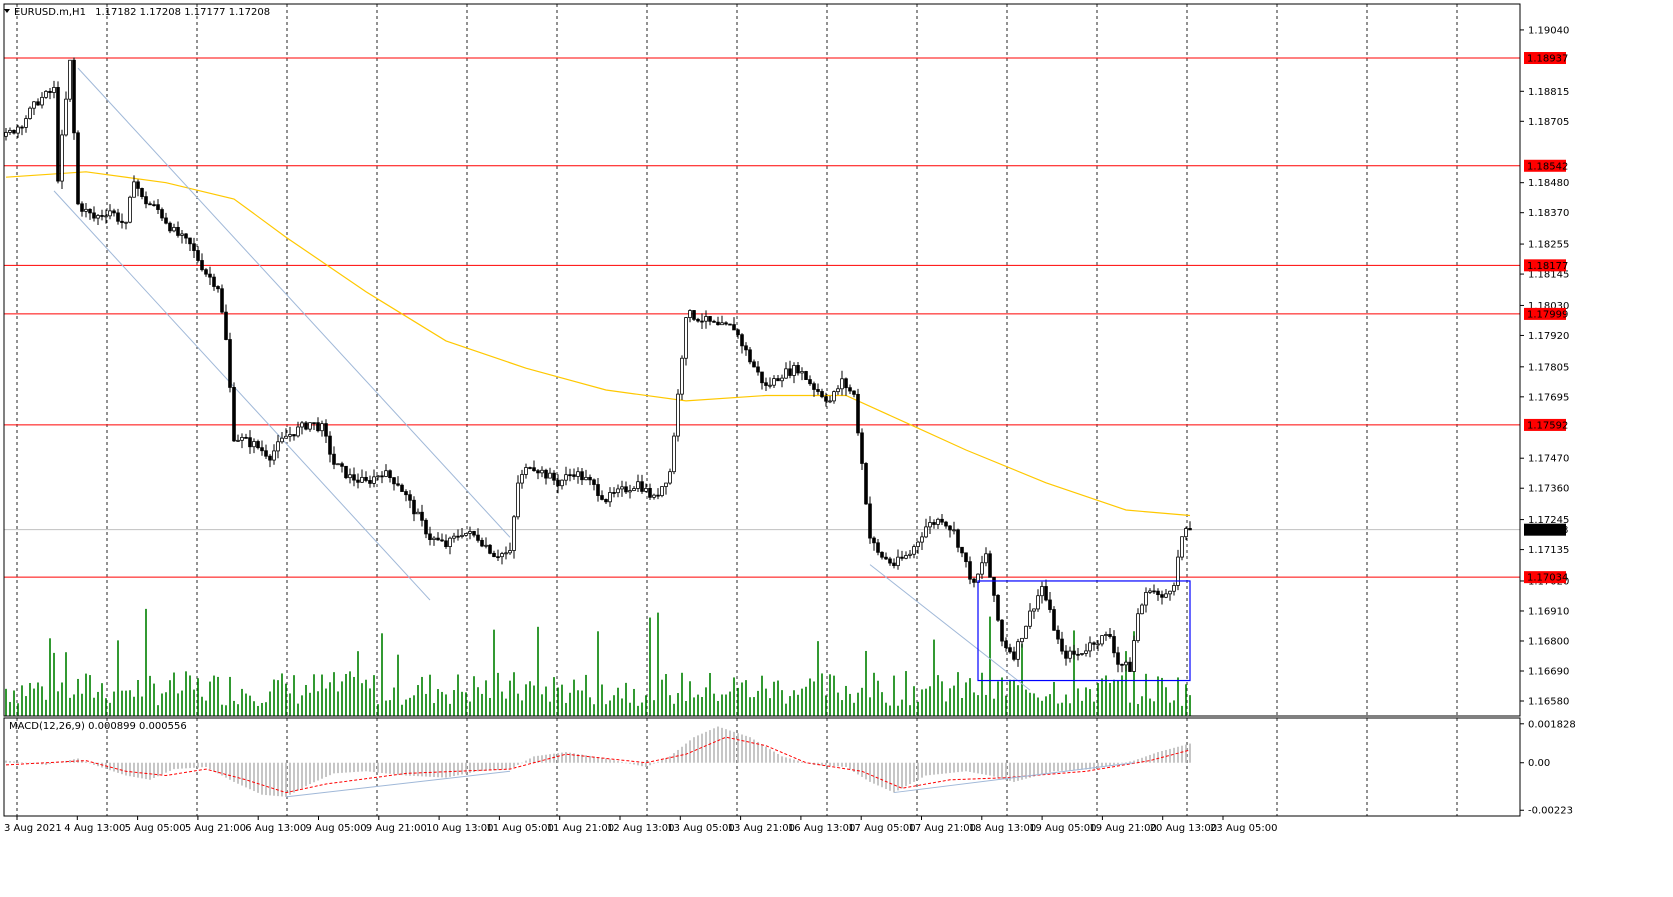 The width and height of the screenshot is (1673, 897). What do you see at coordinates (1548, 641) in the screenshot?
I see `price-tick-label: 1.16800` at bounding box center [1548, 641].